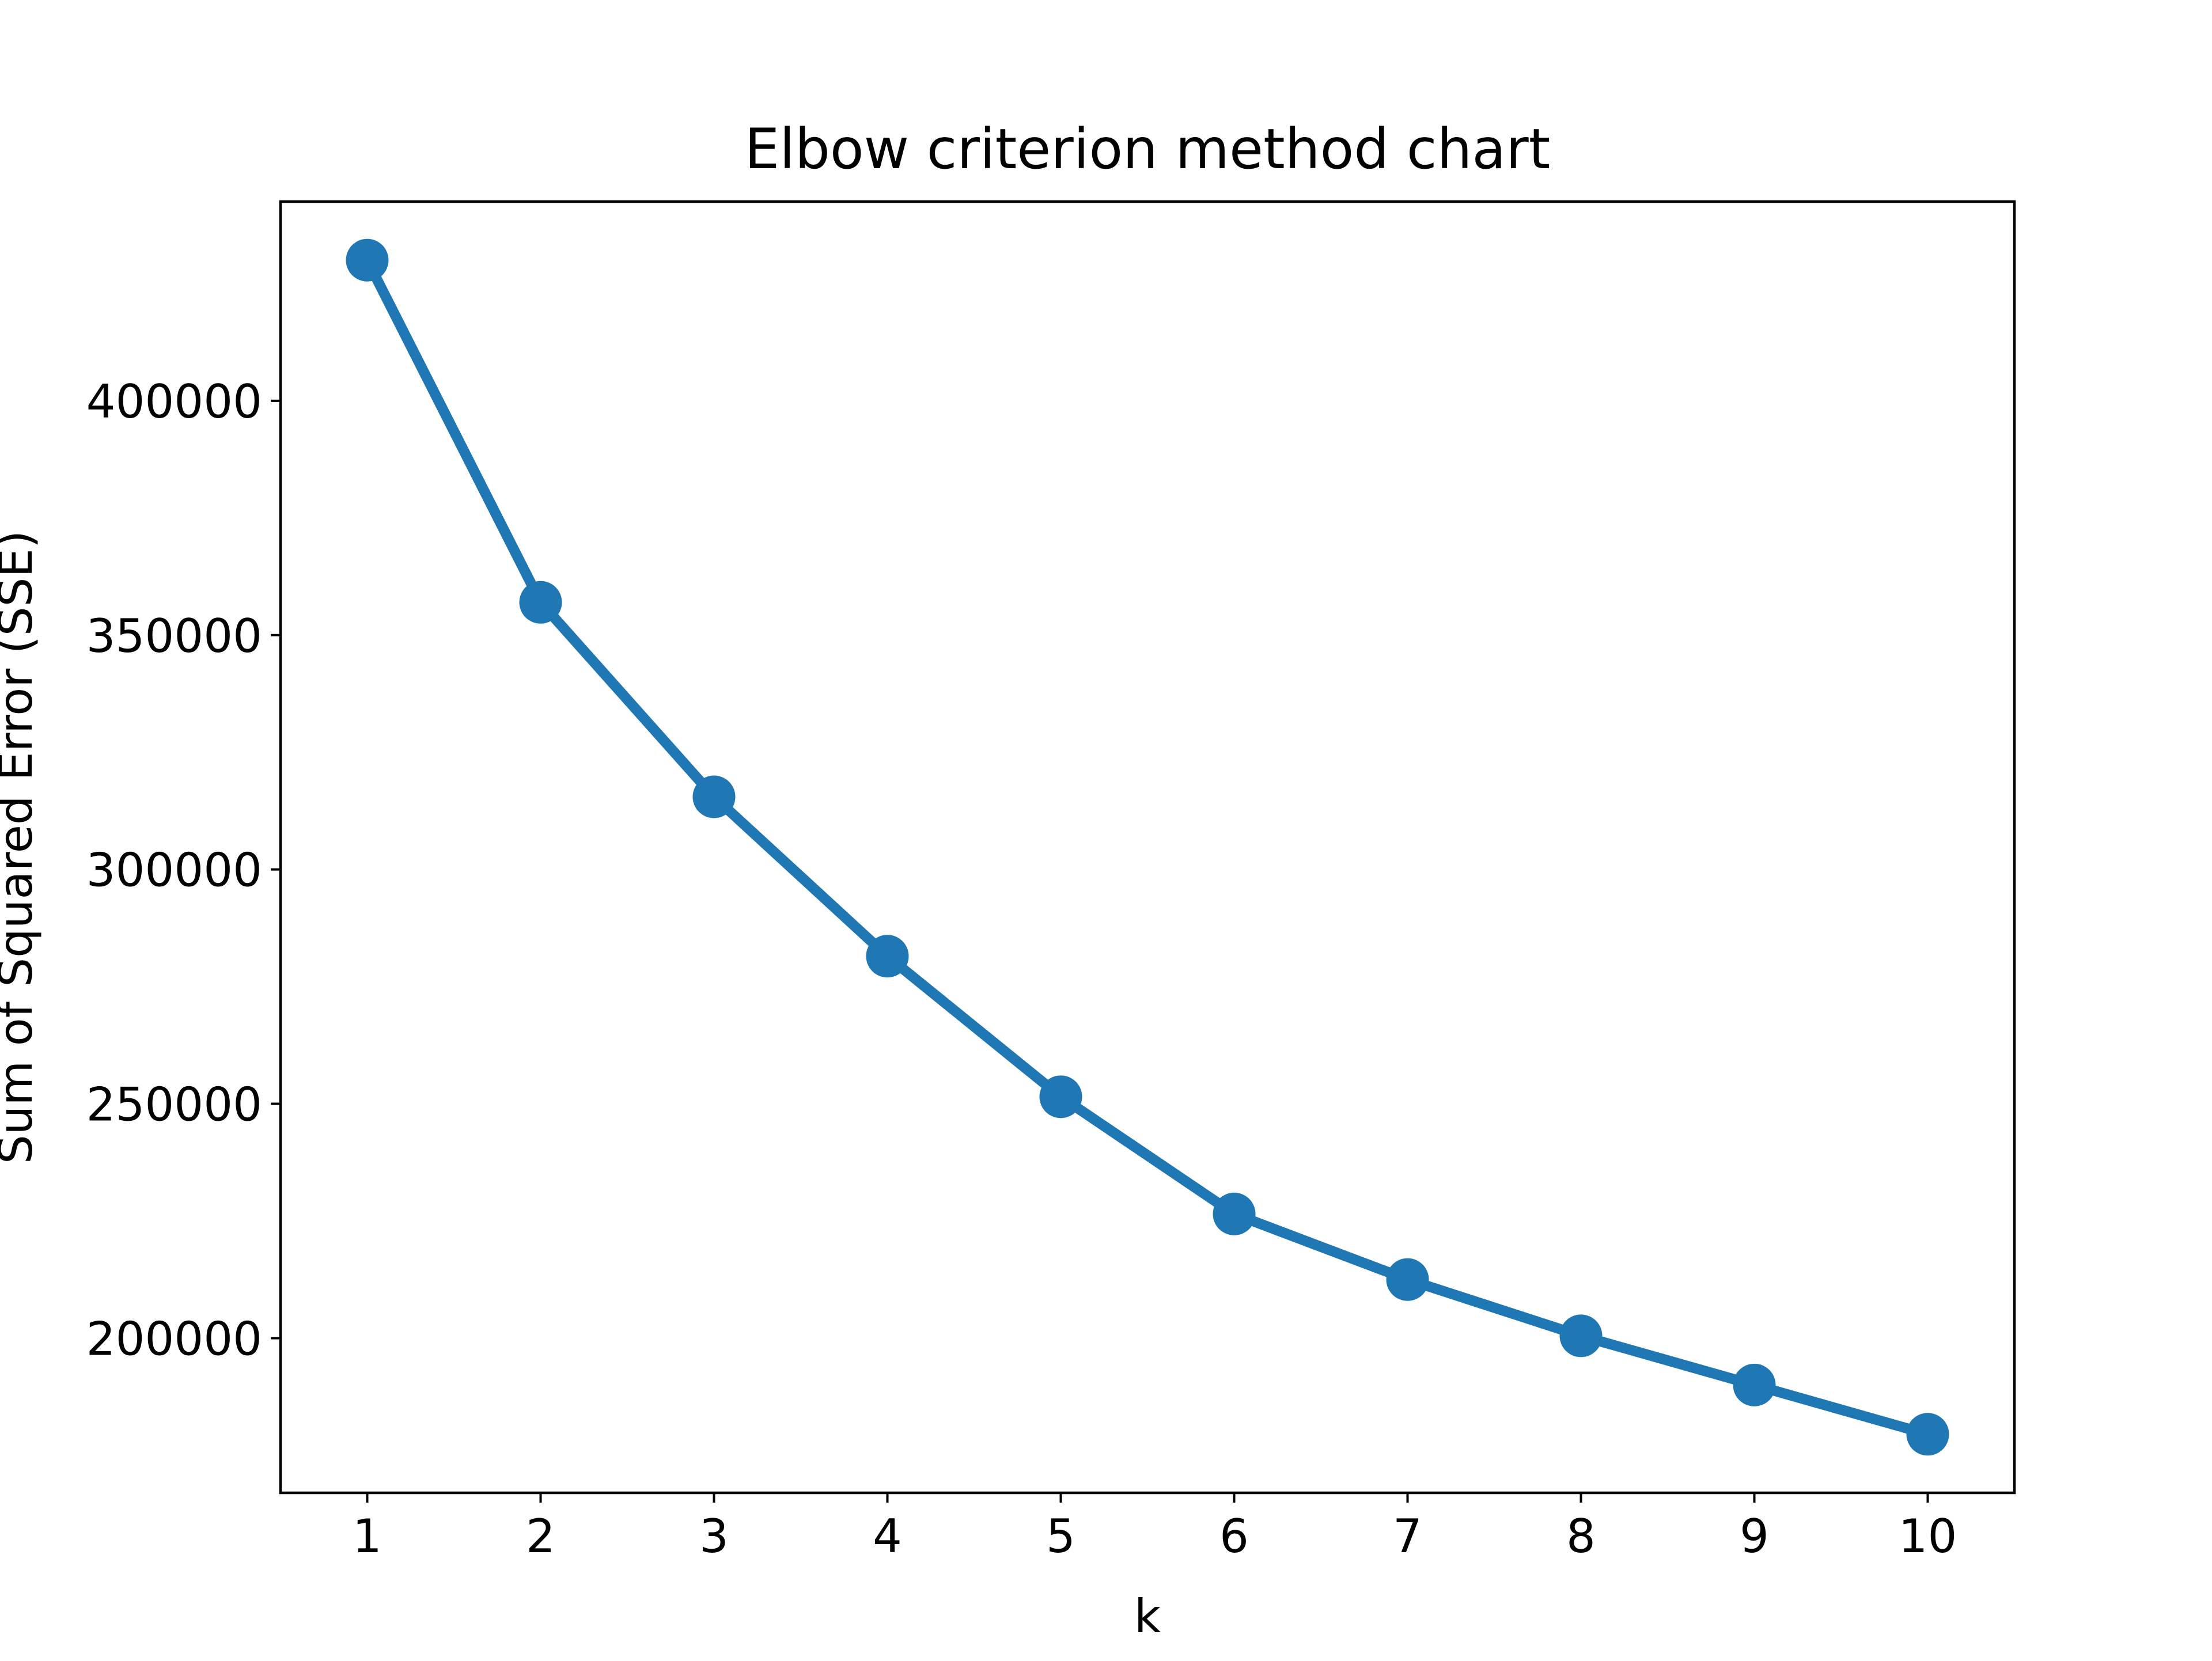  Describe the element at coordinates (1754, 1536) in the screenshot. I see `x-tick-label: 9` at that location.